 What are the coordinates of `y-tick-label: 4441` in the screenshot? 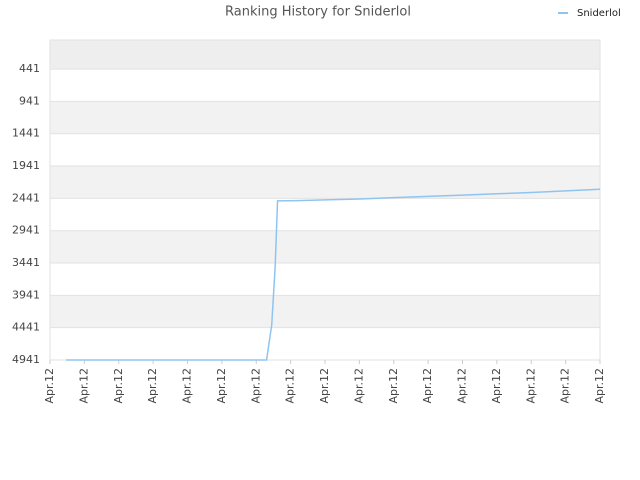 It's located at (26, 327).